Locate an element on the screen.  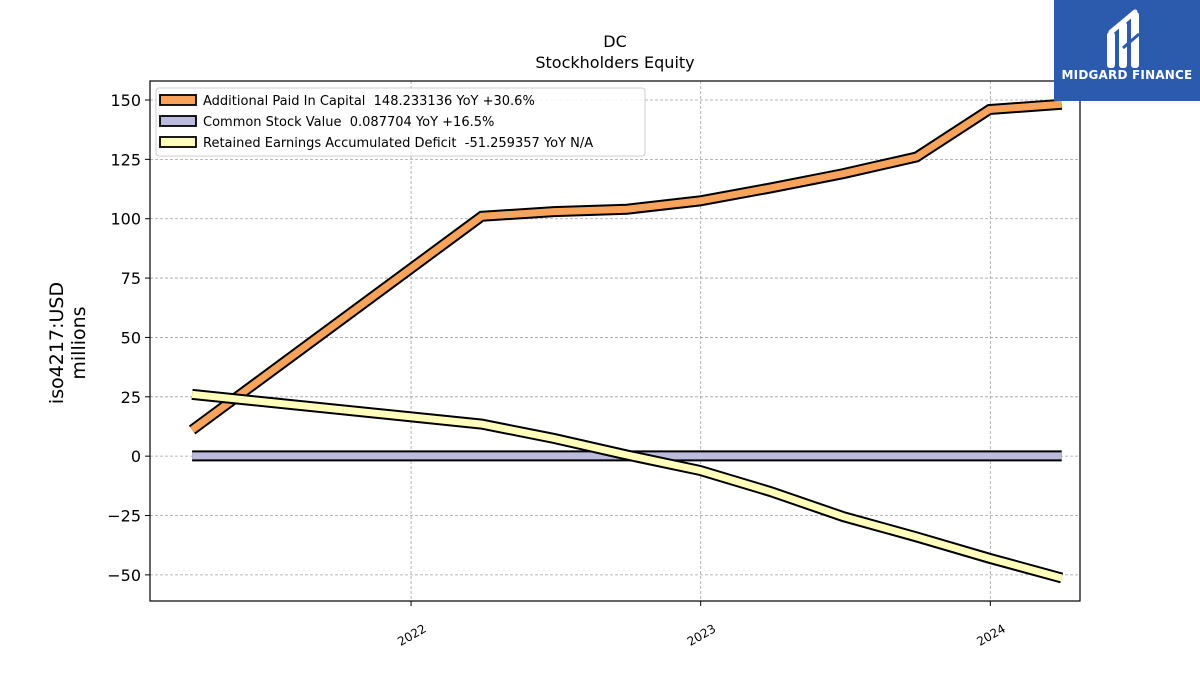
brand-logo: MIDGARD FINANCE is located at coordinates (1127, 50).